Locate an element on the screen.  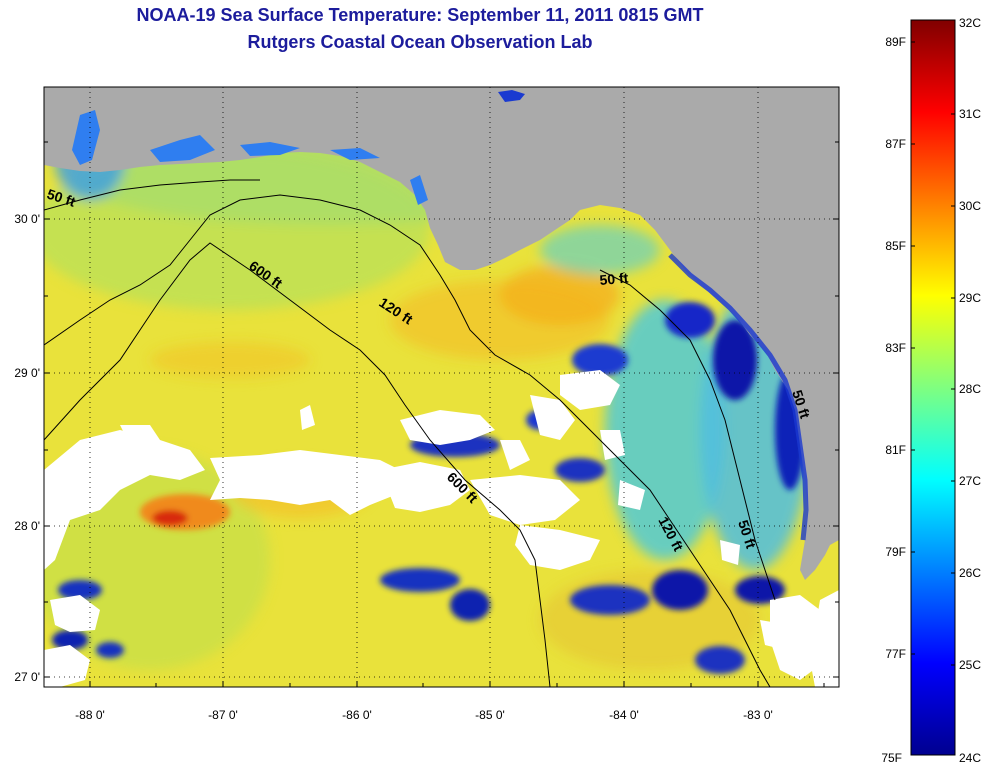
lat-label: 27 0' is located at coordinates (27, 677).